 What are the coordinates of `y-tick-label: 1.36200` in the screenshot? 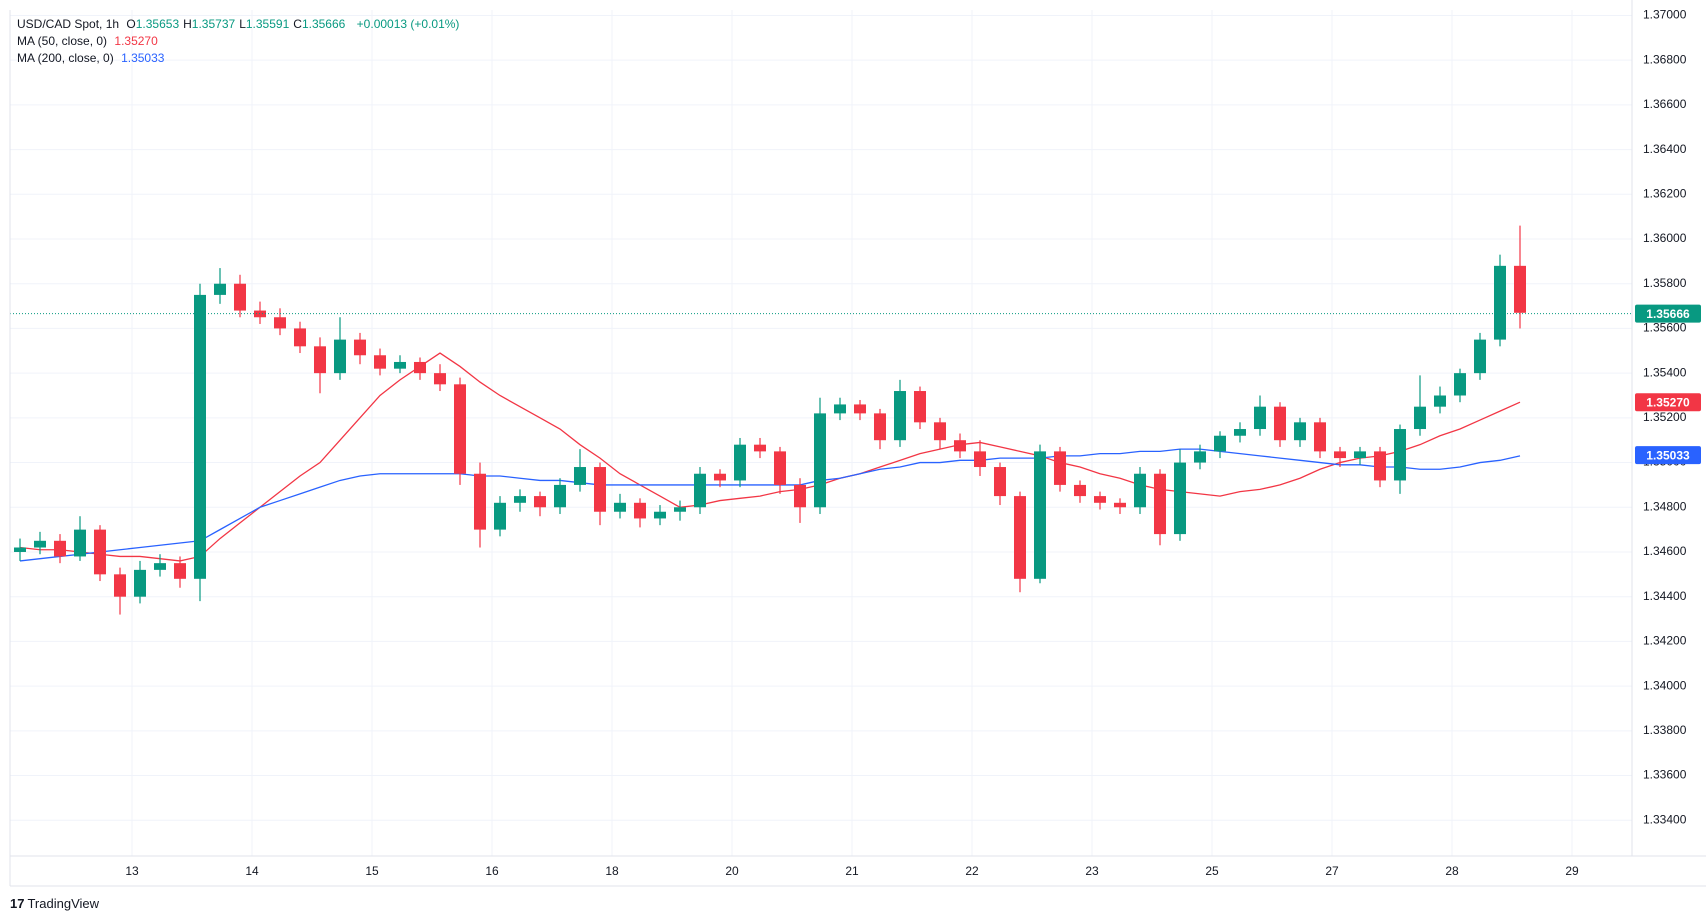 It's located at (1665, 193).